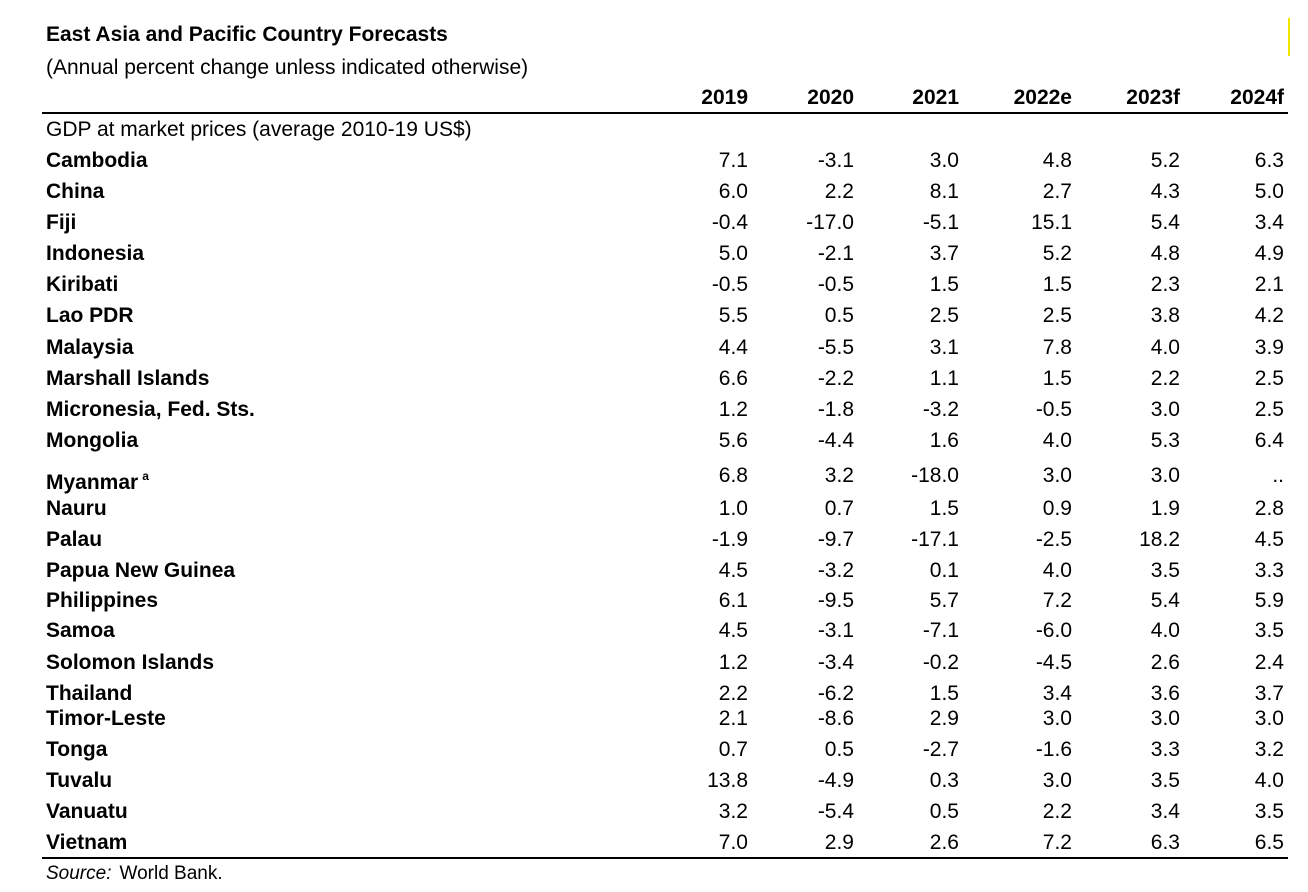 The height and width of the screenshot is (892, 1308). Describe the element at coordinates (82, 285) in the screenshot. I see `country-name: Kiribati` at that location.